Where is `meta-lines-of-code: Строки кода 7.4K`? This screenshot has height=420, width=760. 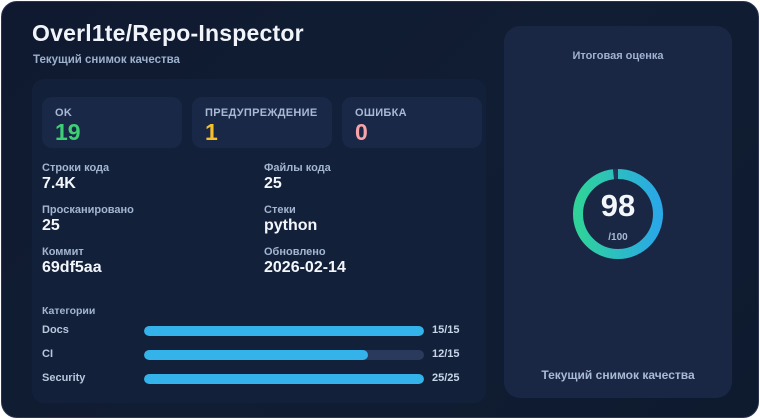 meta-lines-of-code: Строки кода 7.4K is located at coordinates (75, 177).